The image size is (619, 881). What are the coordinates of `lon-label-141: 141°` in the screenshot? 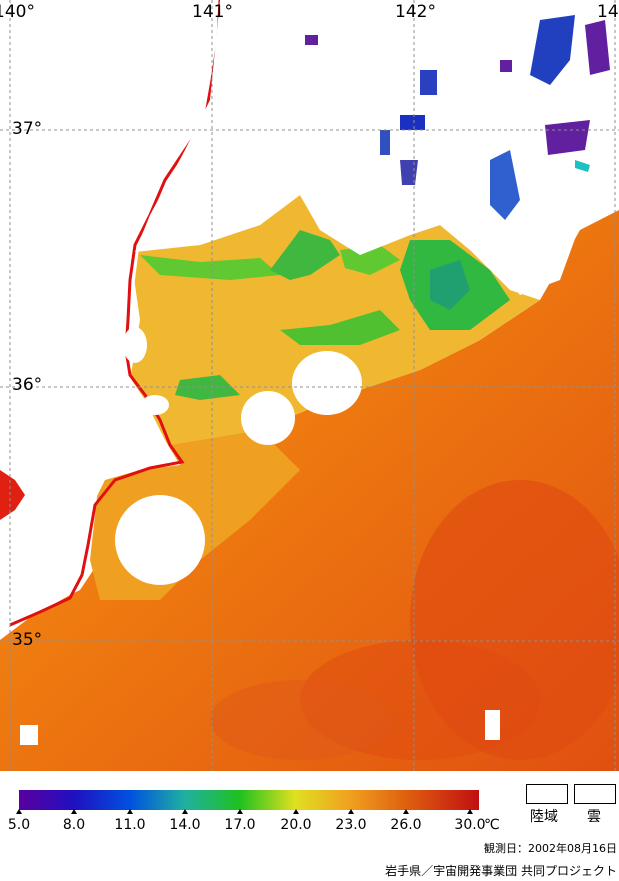 It's located at (212, 12).